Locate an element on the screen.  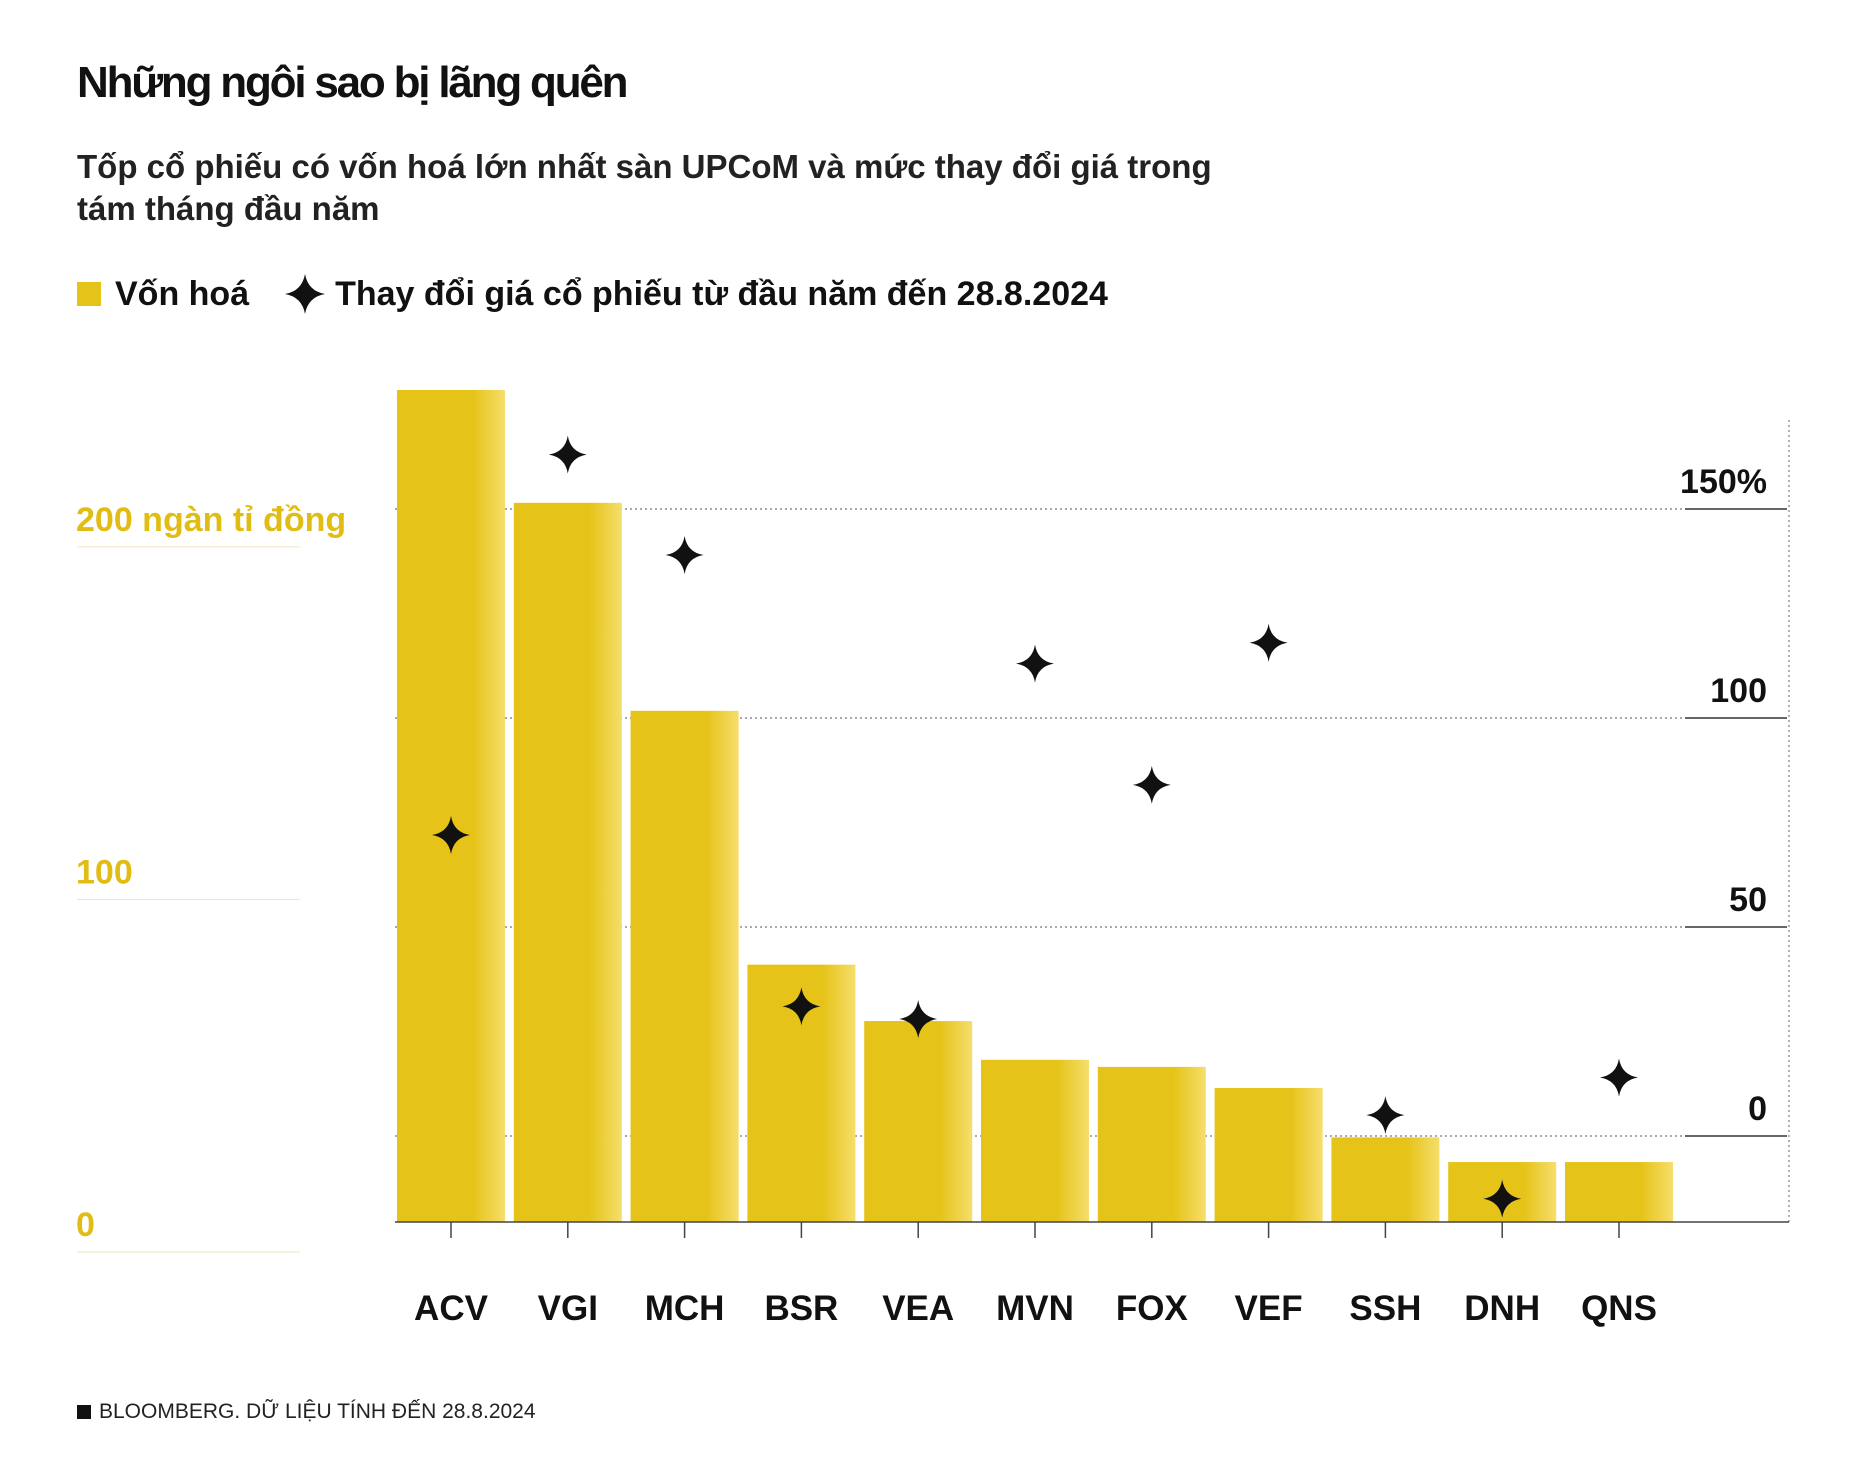
source-text: BLOOMBERG. DỮ LIỆU TÍNH ĐẾN 28.8.2024 is located at coordinates (317, 1411).